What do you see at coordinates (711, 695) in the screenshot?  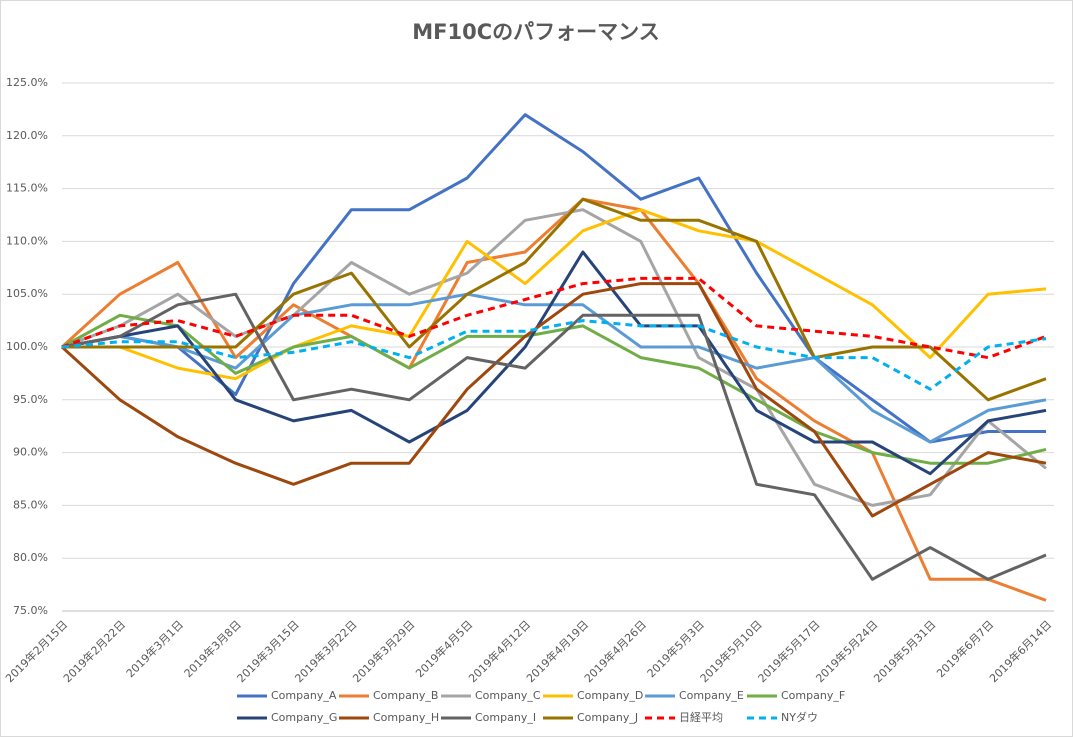 I see `legend-label: Company_E` at bounding box center [711, 695].